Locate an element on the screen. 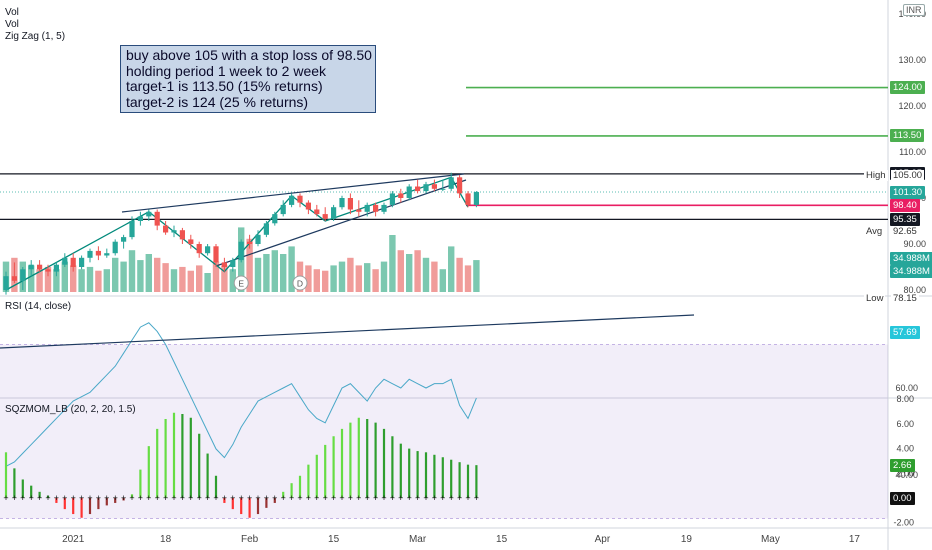 The width and height of the screenshot is (932, 550). legend-zigzag: Zig Zag (1, 5) is located at coordinates (35, 36).